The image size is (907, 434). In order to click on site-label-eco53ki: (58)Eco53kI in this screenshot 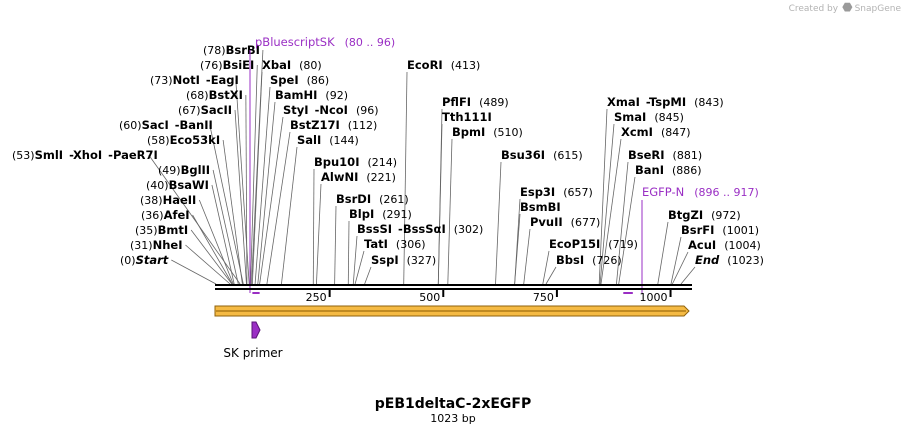, I will do `click(183, 140)`.